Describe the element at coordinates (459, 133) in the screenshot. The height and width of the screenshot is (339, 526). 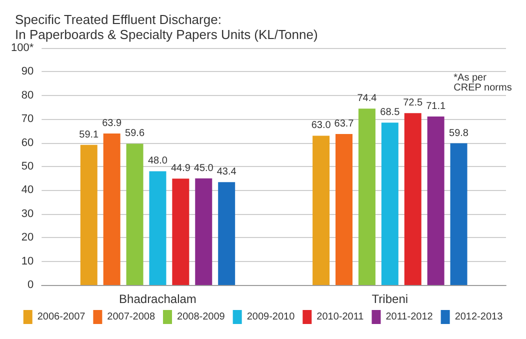
I see `data-label: 59.8` at that location.